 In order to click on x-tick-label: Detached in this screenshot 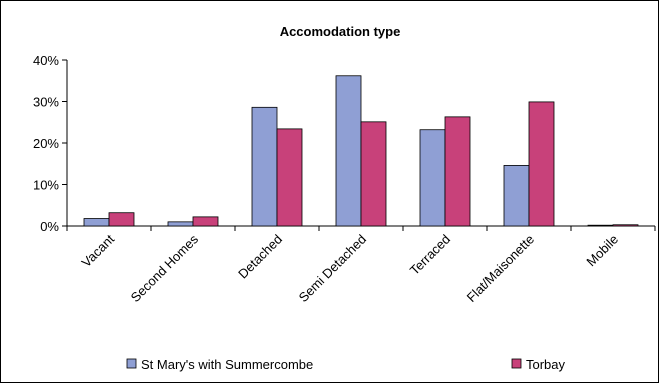, I will do `click(260, 257)`.